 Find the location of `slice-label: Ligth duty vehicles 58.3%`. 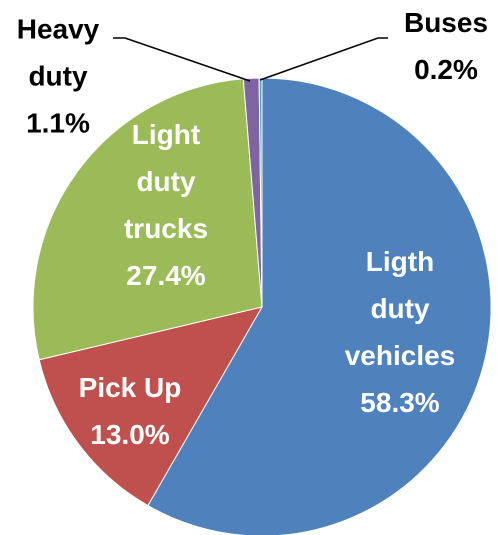

slice-label: Ligth duty vehicles 58.3% is located at coordinates (400, 332).